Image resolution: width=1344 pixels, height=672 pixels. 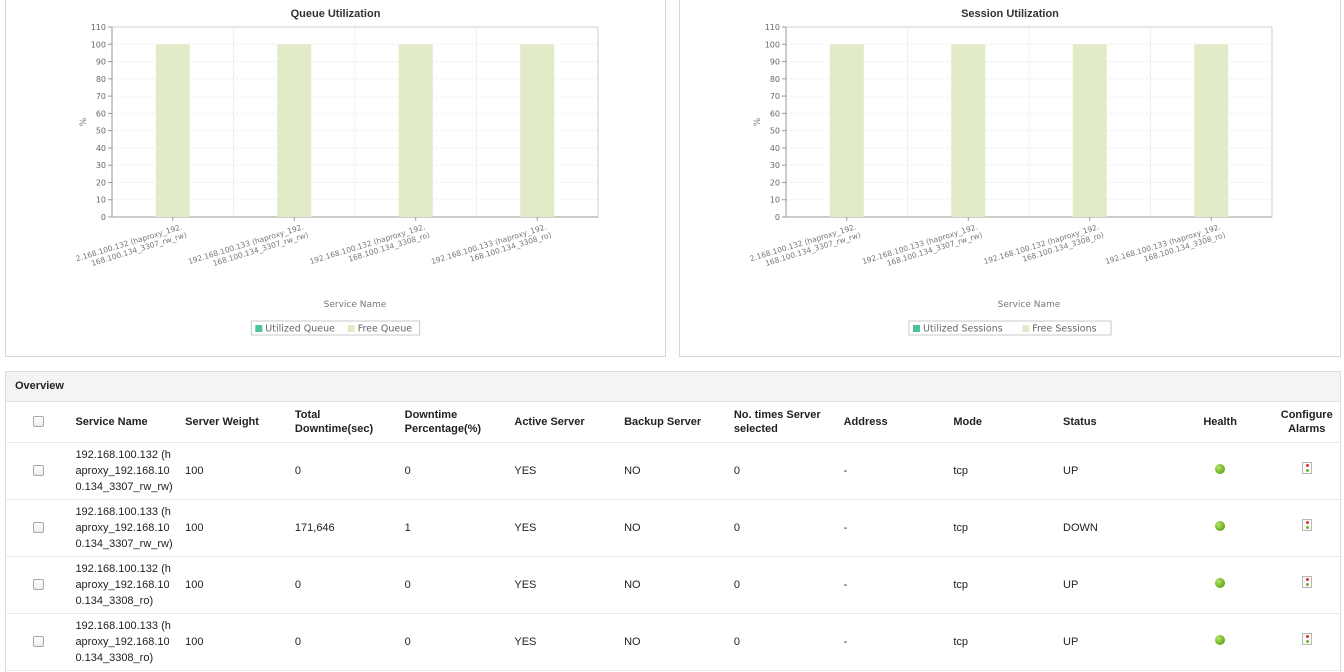 I want to click on col-header-server-weight: Server Weight, so click(x=222, y=421).